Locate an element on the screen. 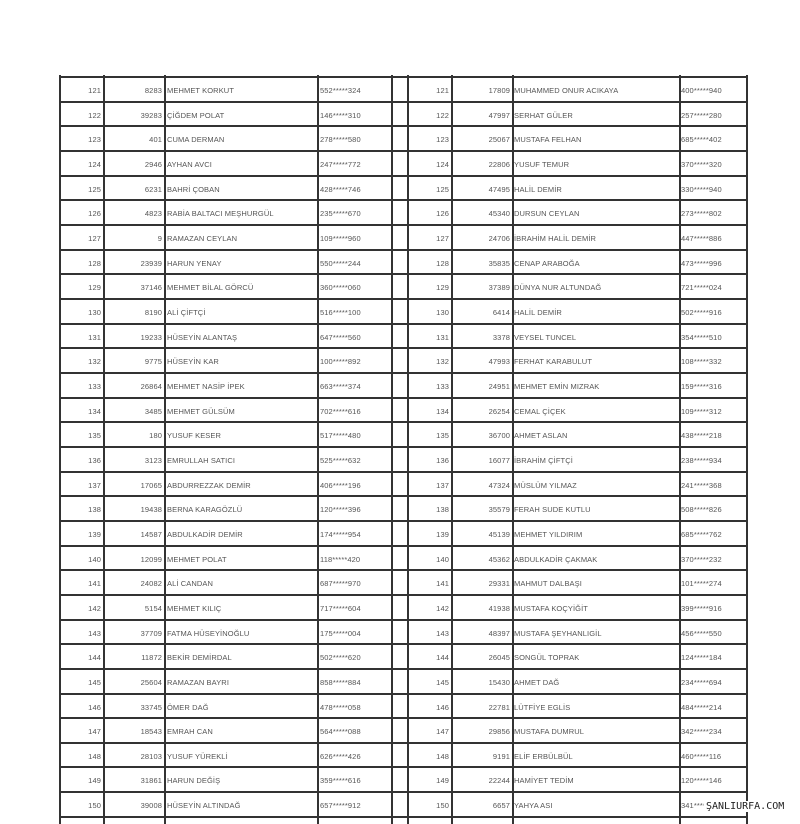 The image size is (800, 824). id-number-cell: 354*****510 is located at coordinates (701, 337).